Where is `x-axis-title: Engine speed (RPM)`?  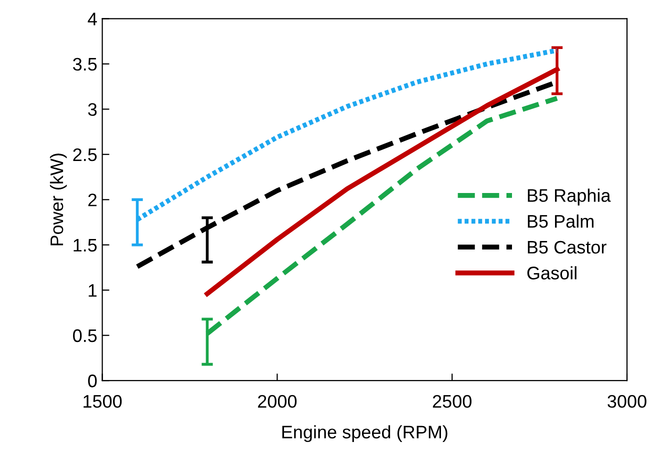
x-axis-title: Engine speed (RPM) is located at coordinates (365, 433).